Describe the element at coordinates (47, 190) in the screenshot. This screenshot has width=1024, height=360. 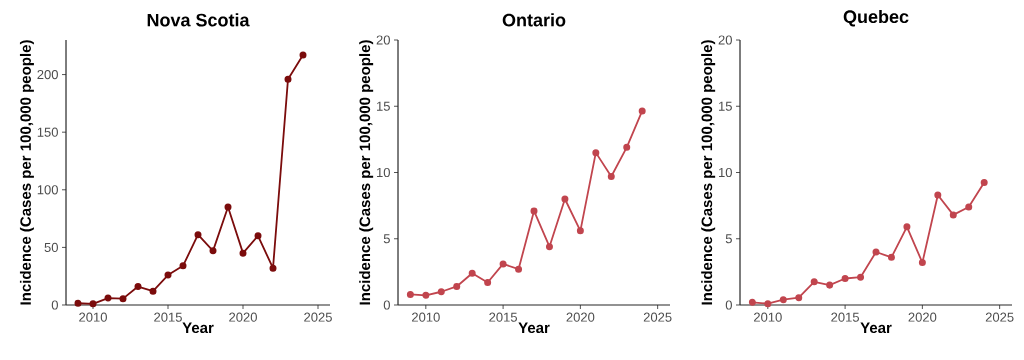
I see `y-tick-label: 100` at that location.